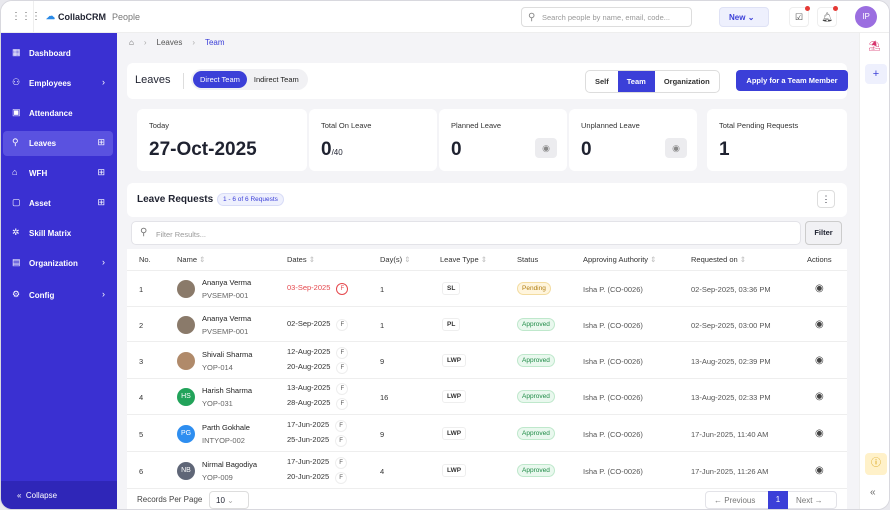 This screenshot has width=890, height=510. What do you see at coordinates (778, 500) in the screenshot?
I see `page-1-button: 1` at bounding box center [778, 500].